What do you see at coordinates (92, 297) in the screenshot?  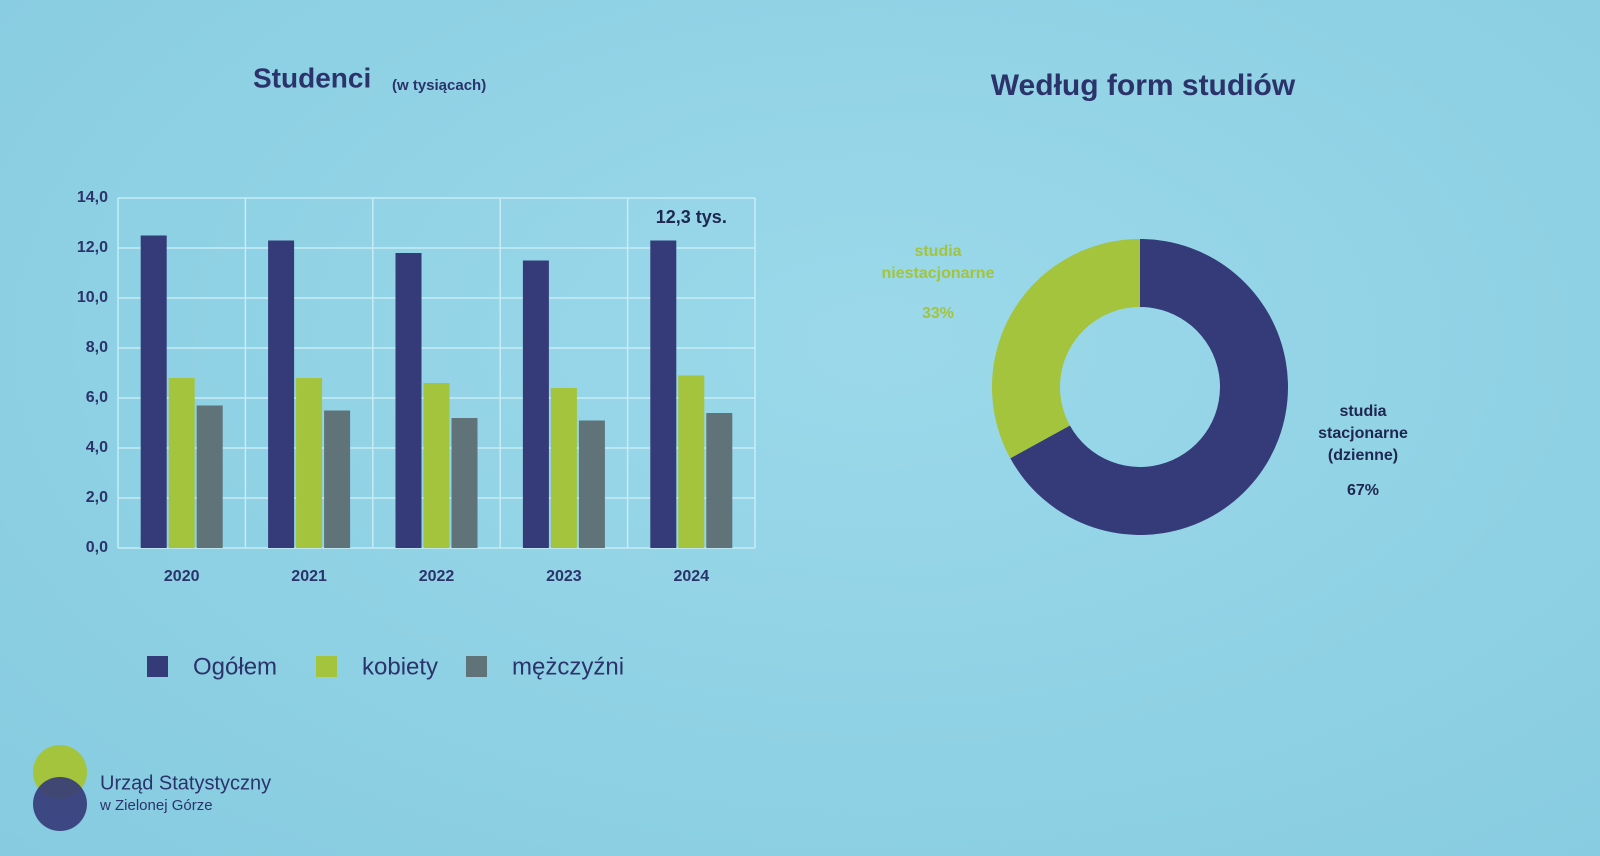 I see `y-tick-label: 10,0` at bounding box center [92, 297].